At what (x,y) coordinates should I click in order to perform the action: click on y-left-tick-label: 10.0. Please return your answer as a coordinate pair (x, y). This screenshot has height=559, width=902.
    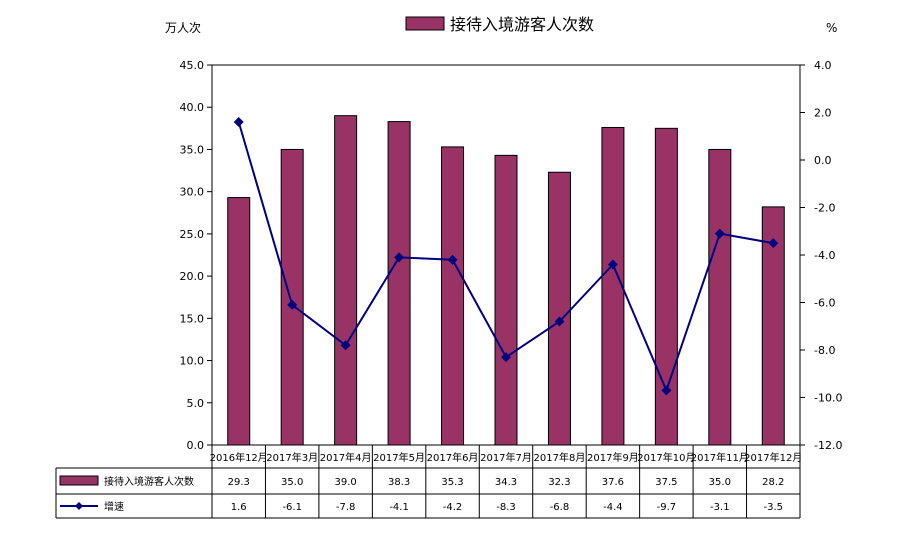
    Looking at the image, I should click on (192, 361).